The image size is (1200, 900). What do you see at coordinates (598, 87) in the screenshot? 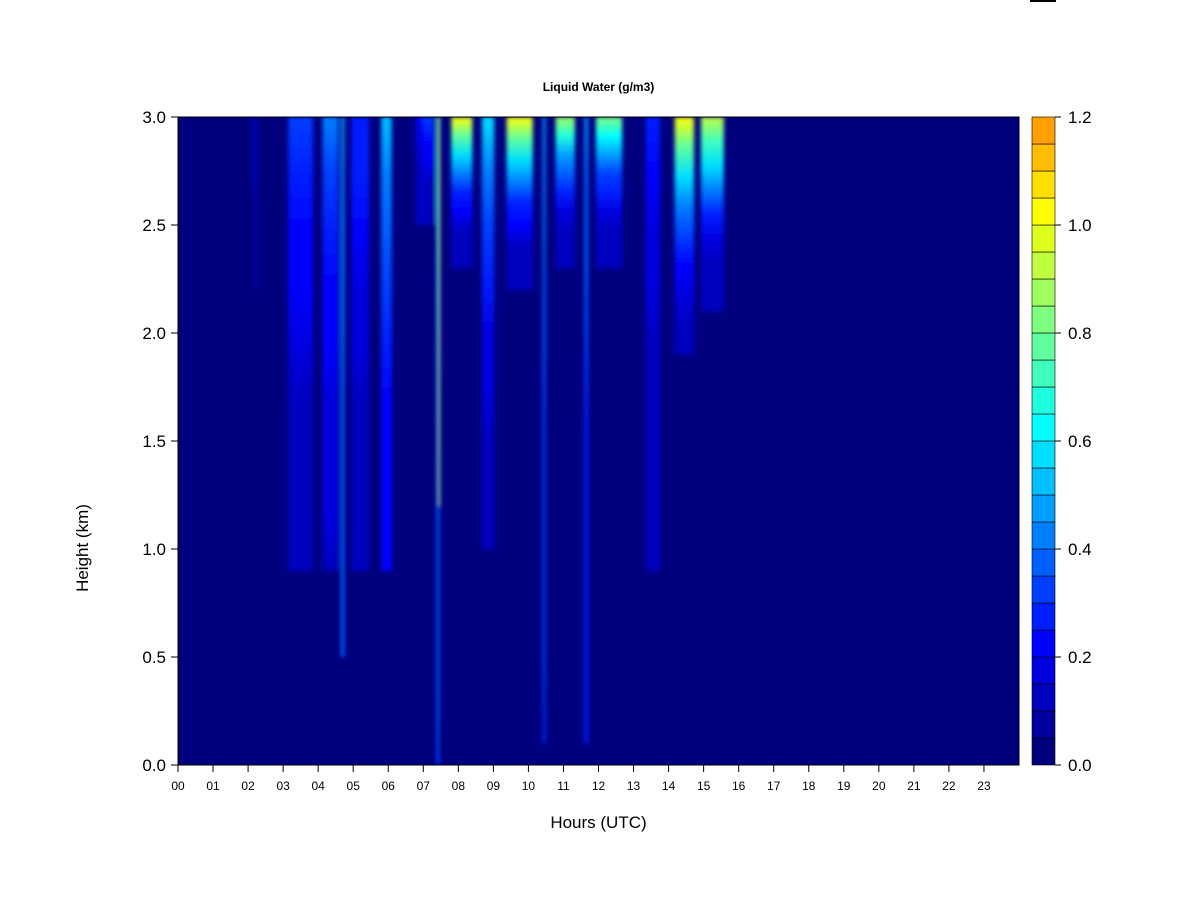
I see `chart-title: Liquid Water (g/m3)` at bounding box center [598, 87].